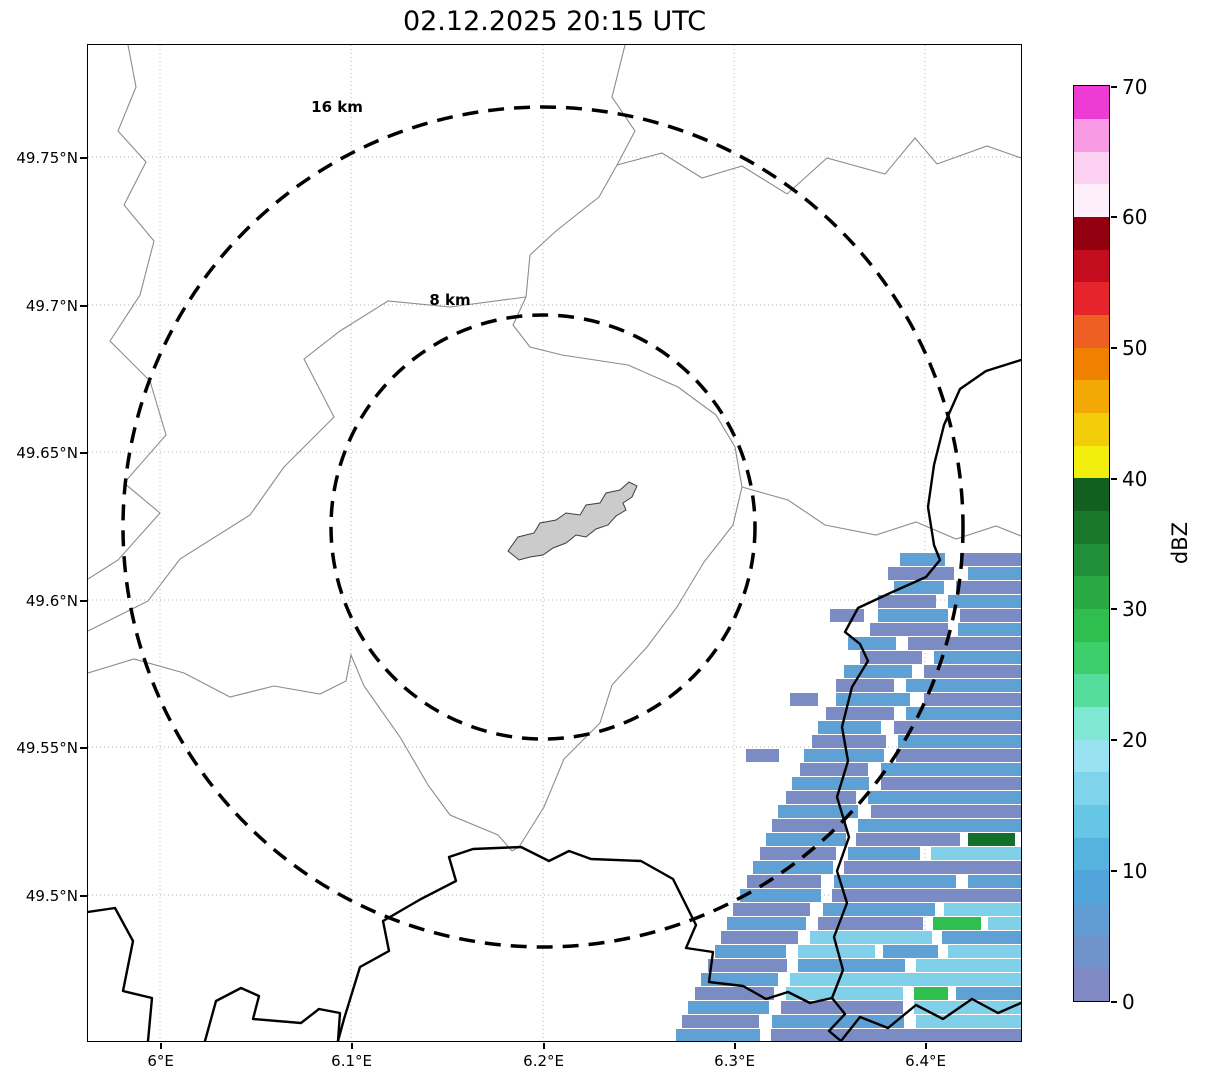 This screenshot has width=1207, height=1073. What do you see at coordinates (1091, 543) in the screenshot?
I see `colorbar` at bounding box center [1091, 543].